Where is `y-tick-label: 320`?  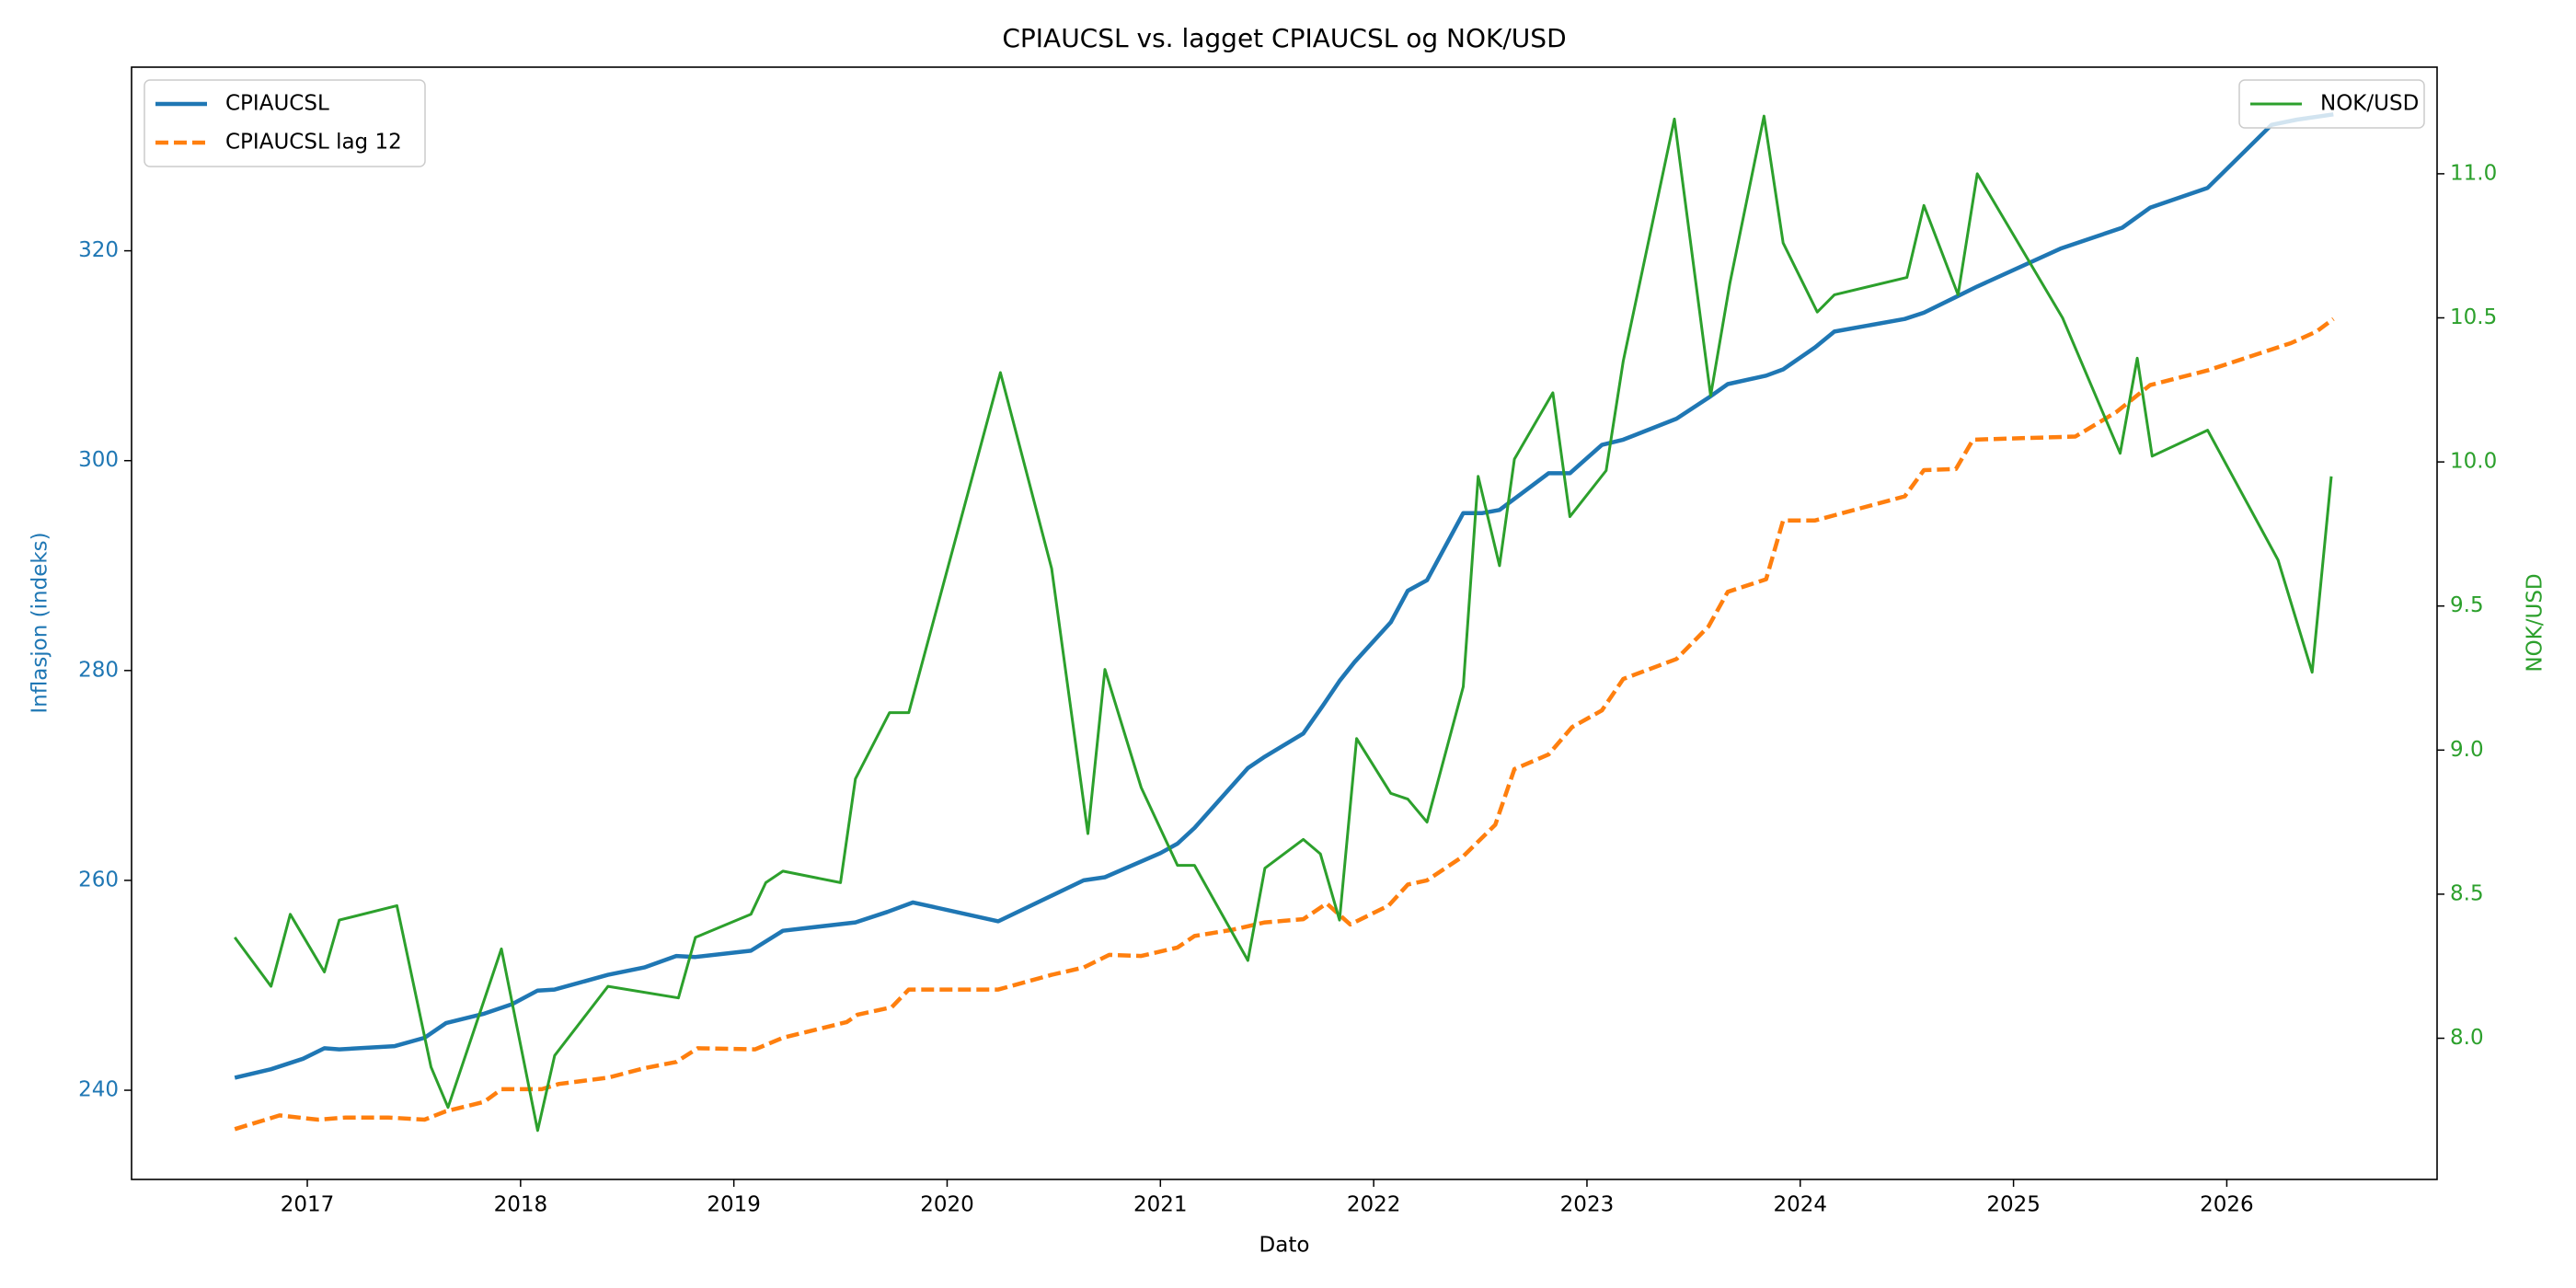 y-tick-label: 320 is located at coordinates (98, 250).